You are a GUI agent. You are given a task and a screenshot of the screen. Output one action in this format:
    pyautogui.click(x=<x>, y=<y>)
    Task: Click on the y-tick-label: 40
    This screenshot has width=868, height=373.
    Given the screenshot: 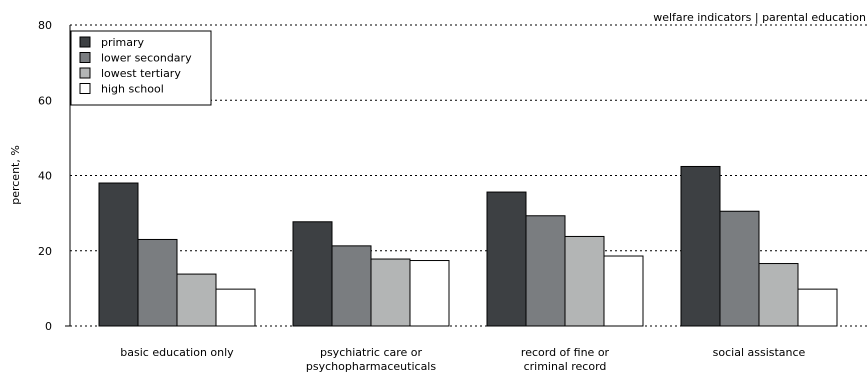 What is the action you would take?
    pyautogui.click(x=45, y=176)
    